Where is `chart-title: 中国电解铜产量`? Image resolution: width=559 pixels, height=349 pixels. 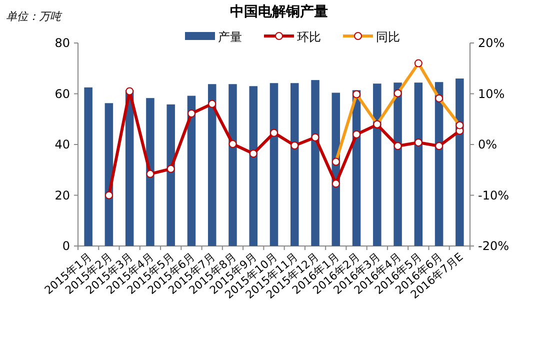
chart-title: 中国电解铜产量 is located at coordinates (279, 11).